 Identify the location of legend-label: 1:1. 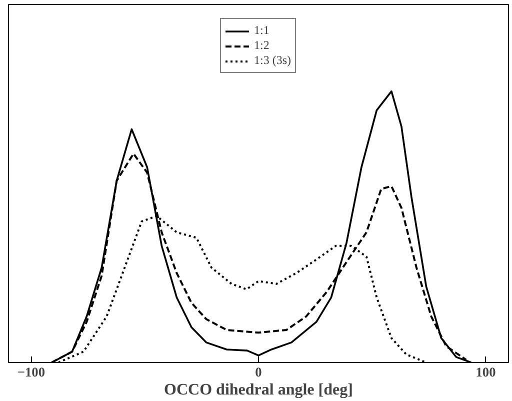
(262, 30).